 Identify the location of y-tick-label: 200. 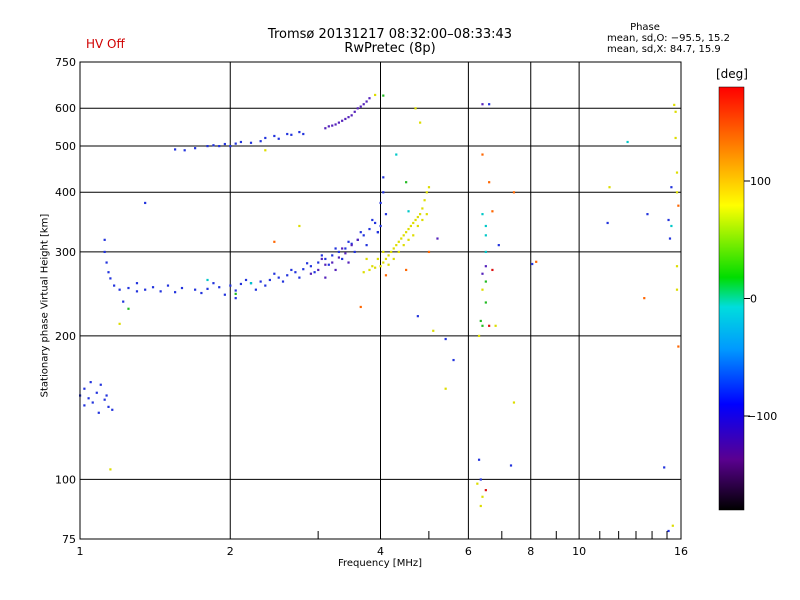
(65, 336).